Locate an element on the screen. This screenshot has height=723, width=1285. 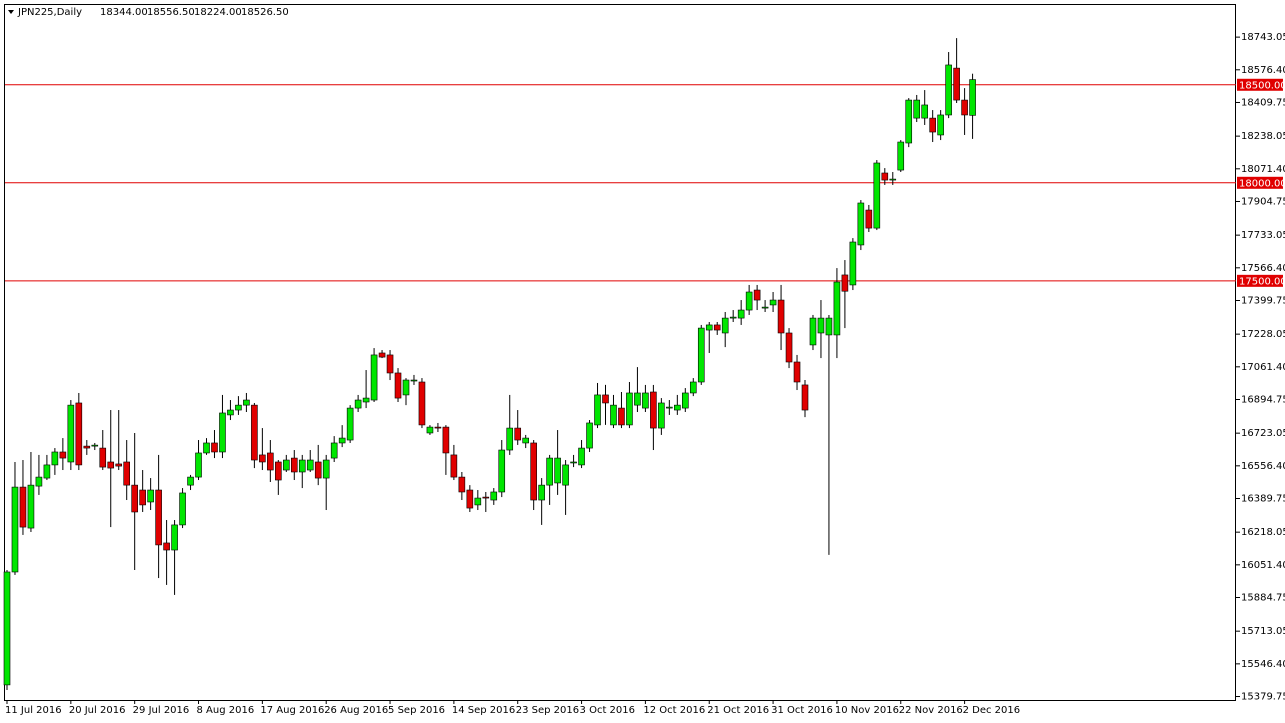
y-tick-label: 18071.40 is located at coordinates (1263, 169).